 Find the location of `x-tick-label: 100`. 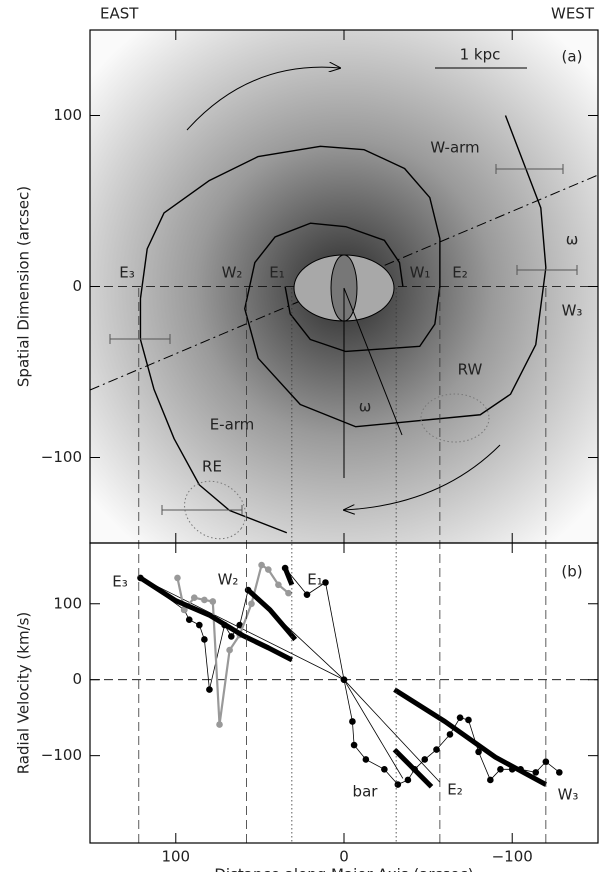

x-tick-label: 100 is located at coordinates (175, 857).